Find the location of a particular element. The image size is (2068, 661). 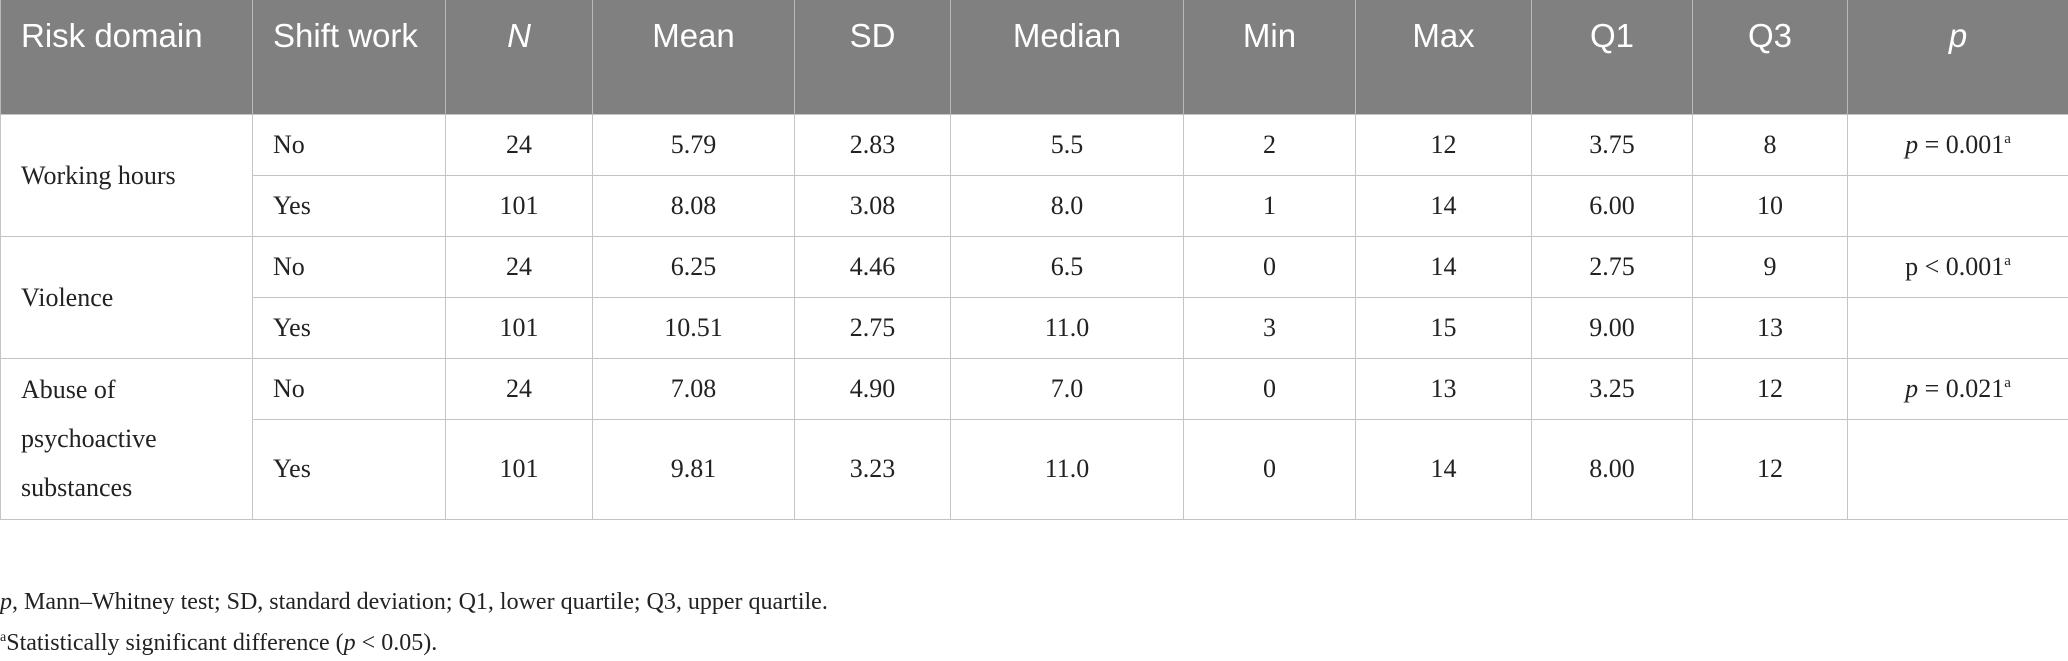

header-median: Median is located at coordinates (1067, 57).